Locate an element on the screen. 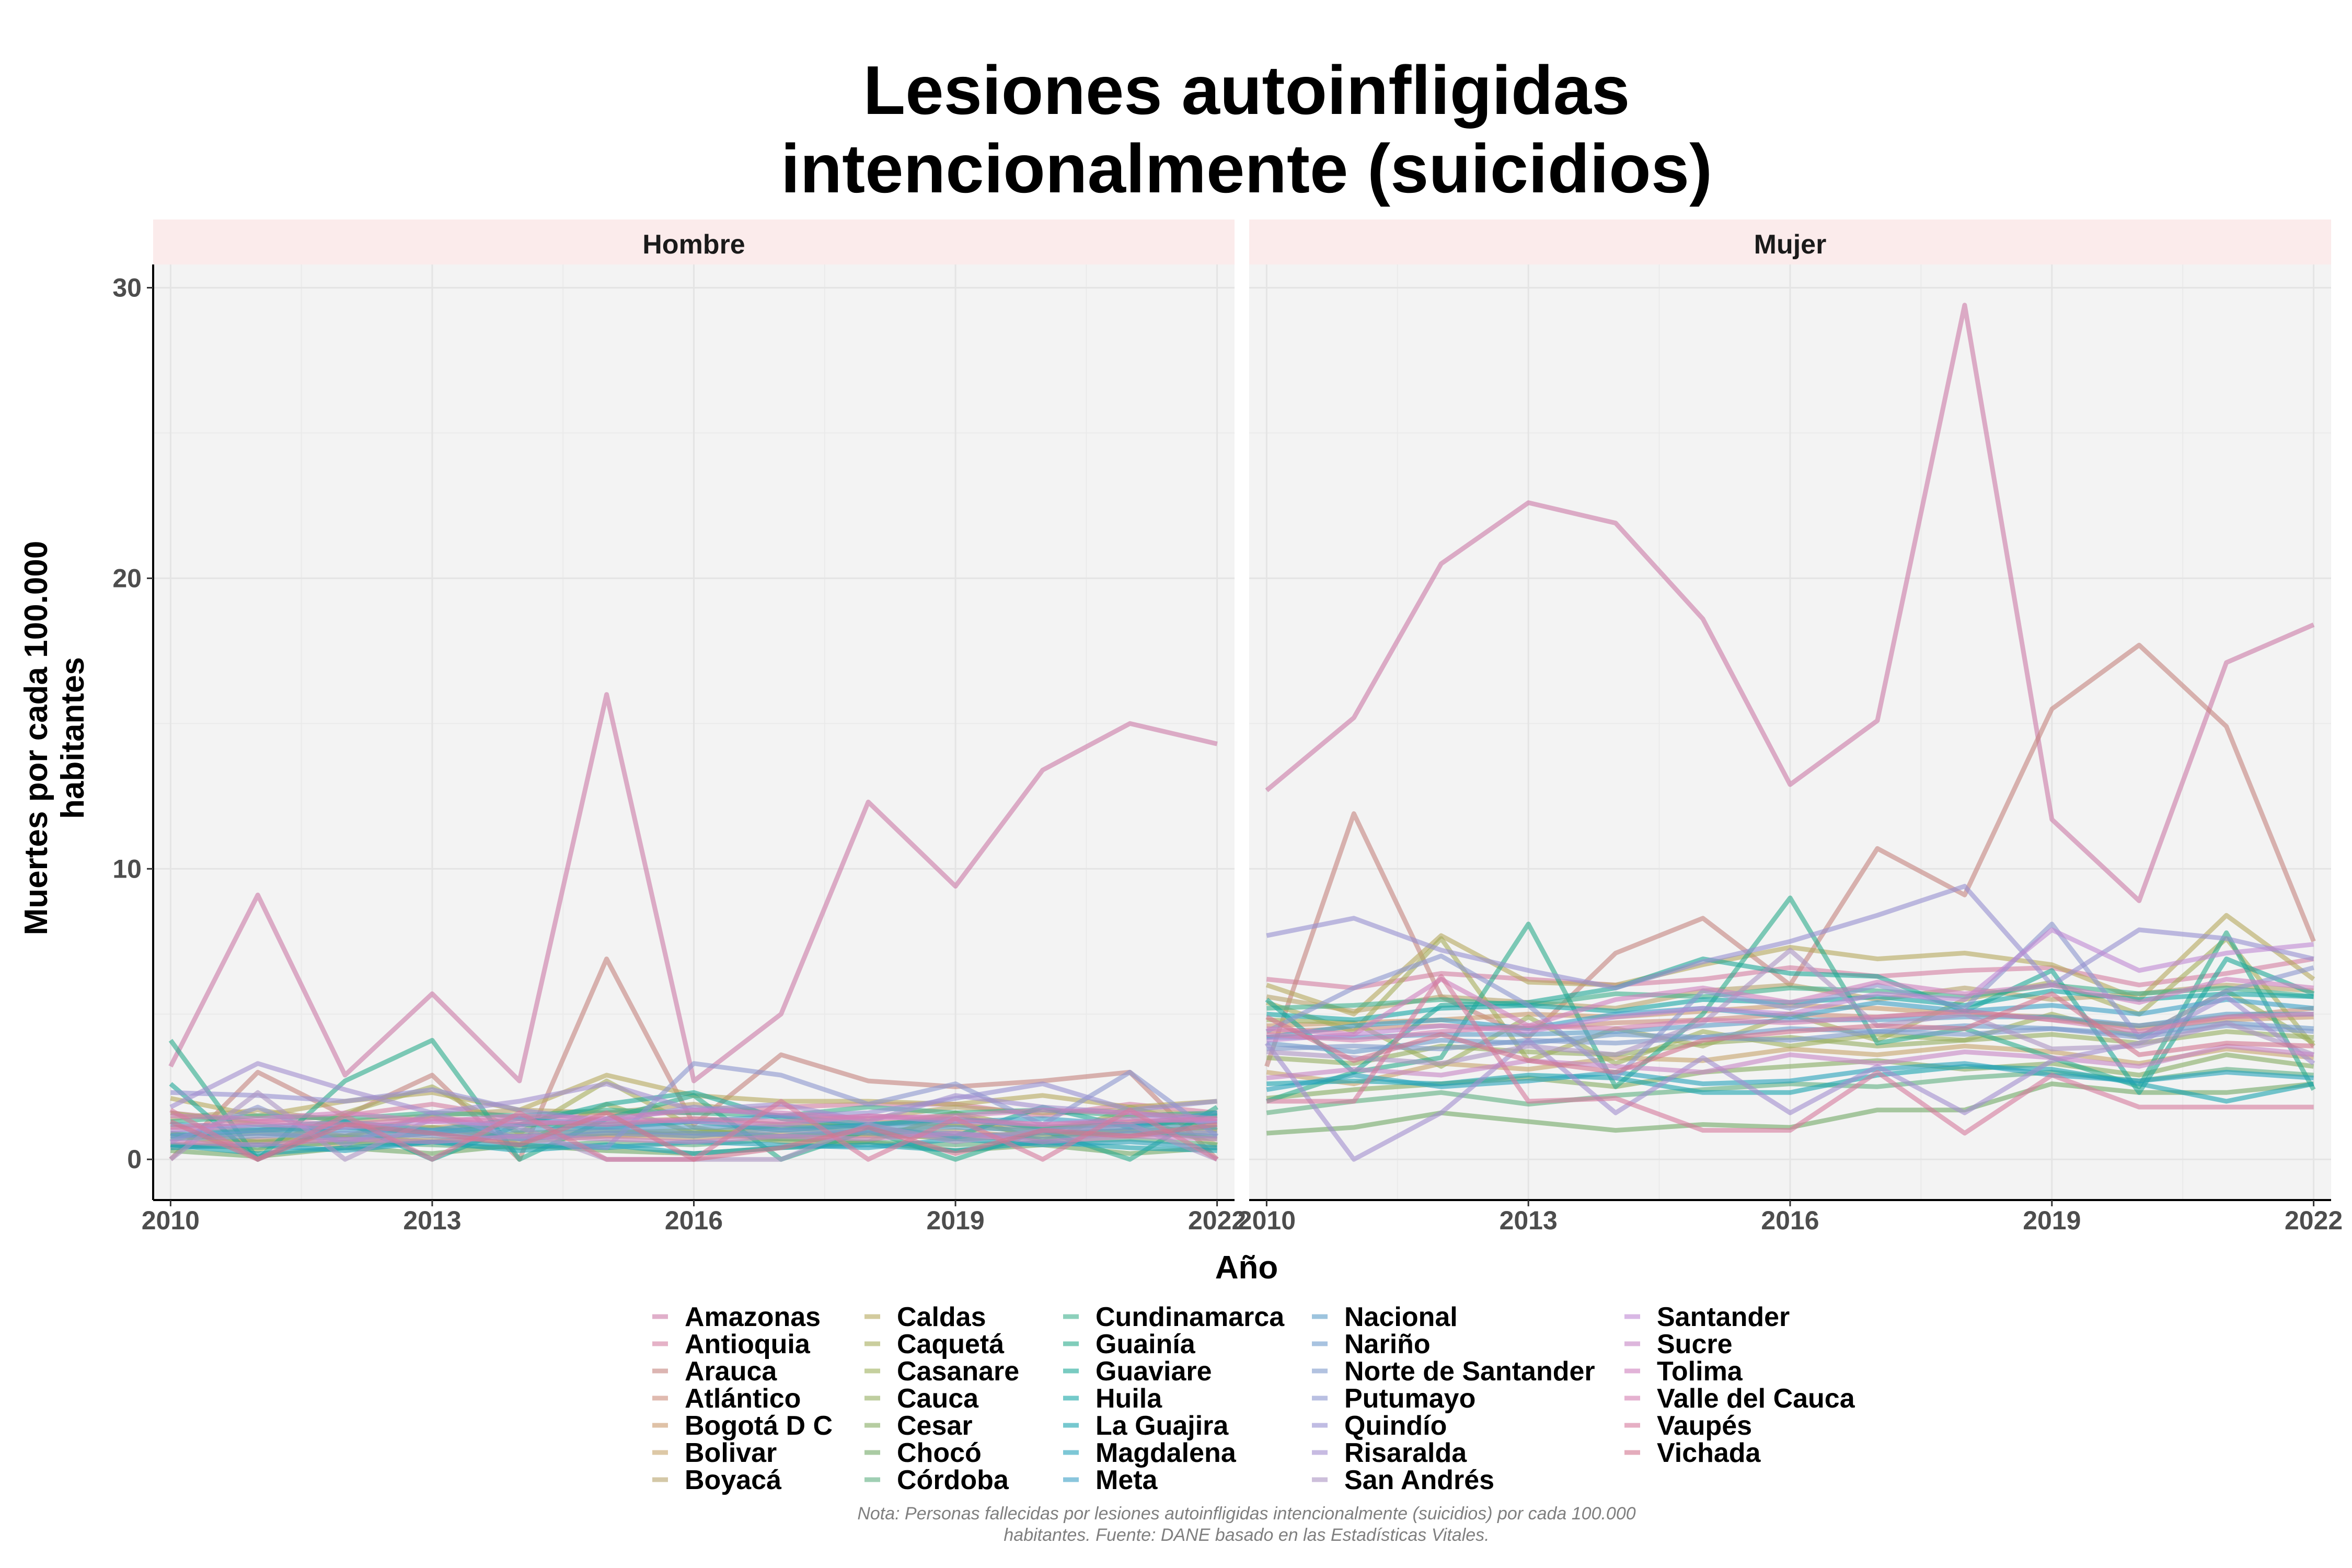 The image size is (2352, 1568). legend-label: Caldas is located at coordinates (941, 1317).